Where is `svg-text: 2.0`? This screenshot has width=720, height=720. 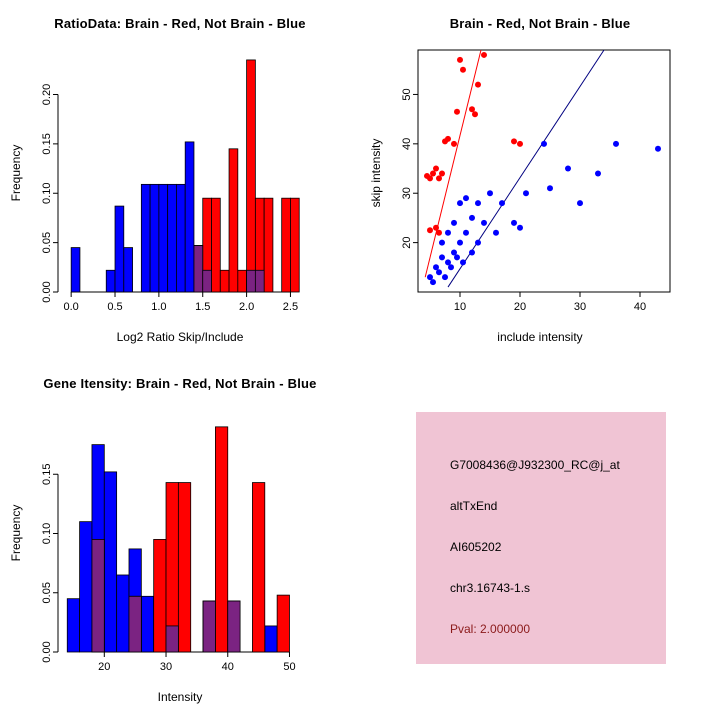
svg-text: 2.0 is located at coordinates (246, 307).